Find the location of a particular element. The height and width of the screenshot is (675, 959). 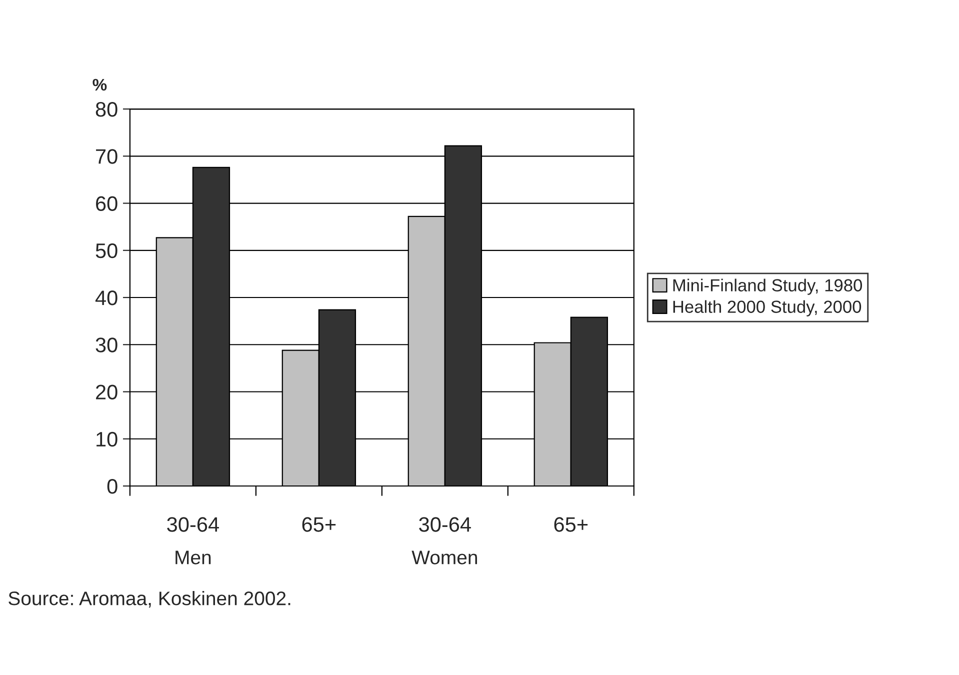

y-tick-label: 0 is located at coordinates (112, 486).